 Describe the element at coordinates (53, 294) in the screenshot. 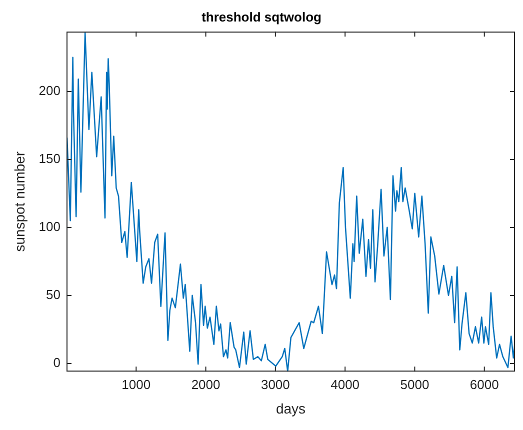

I see `y-tick-label: 50` at that location.